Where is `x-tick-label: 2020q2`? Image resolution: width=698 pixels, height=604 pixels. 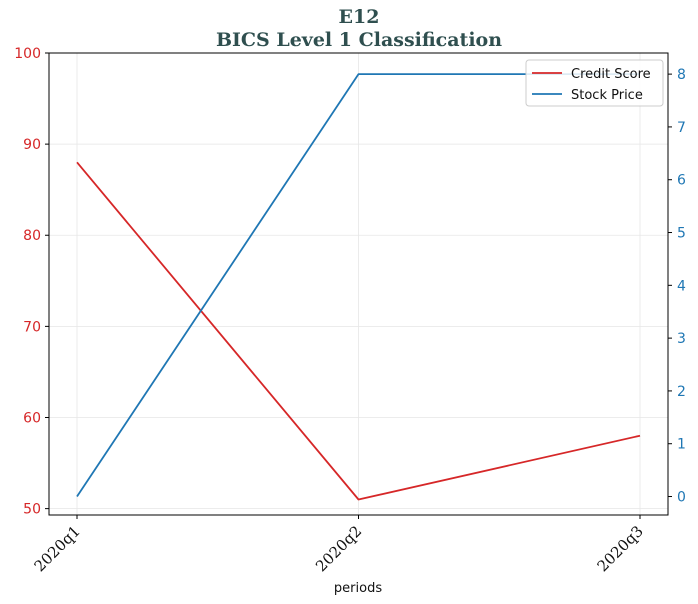 x-tick-label: 2020q2 is located at coordinates (338, 548).